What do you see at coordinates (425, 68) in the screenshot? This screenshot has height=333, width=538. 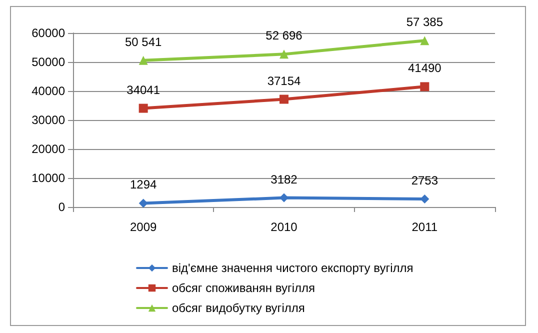 I see `data-label: 41490` at bounding box center [425, 68].